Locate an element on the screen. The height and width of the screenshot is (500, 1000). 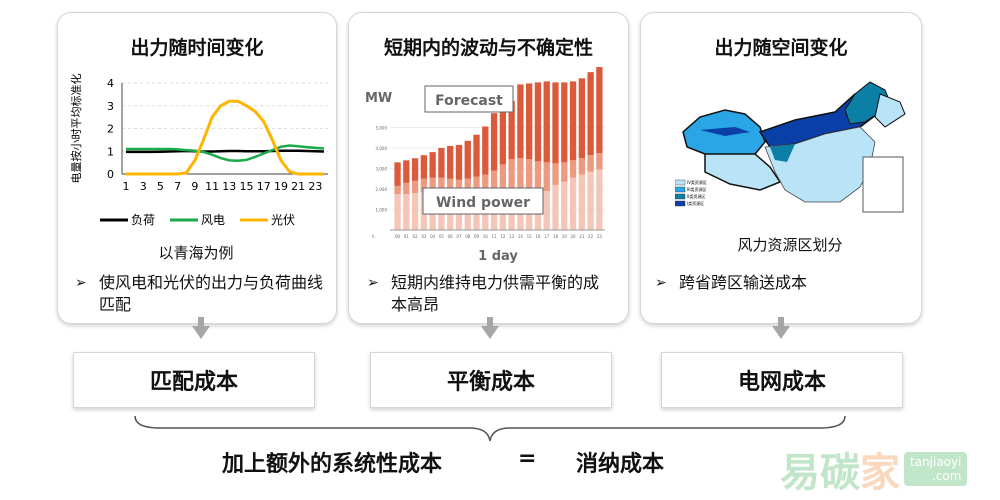
x-tick-label: 08 is located at coordinates (468, 236).